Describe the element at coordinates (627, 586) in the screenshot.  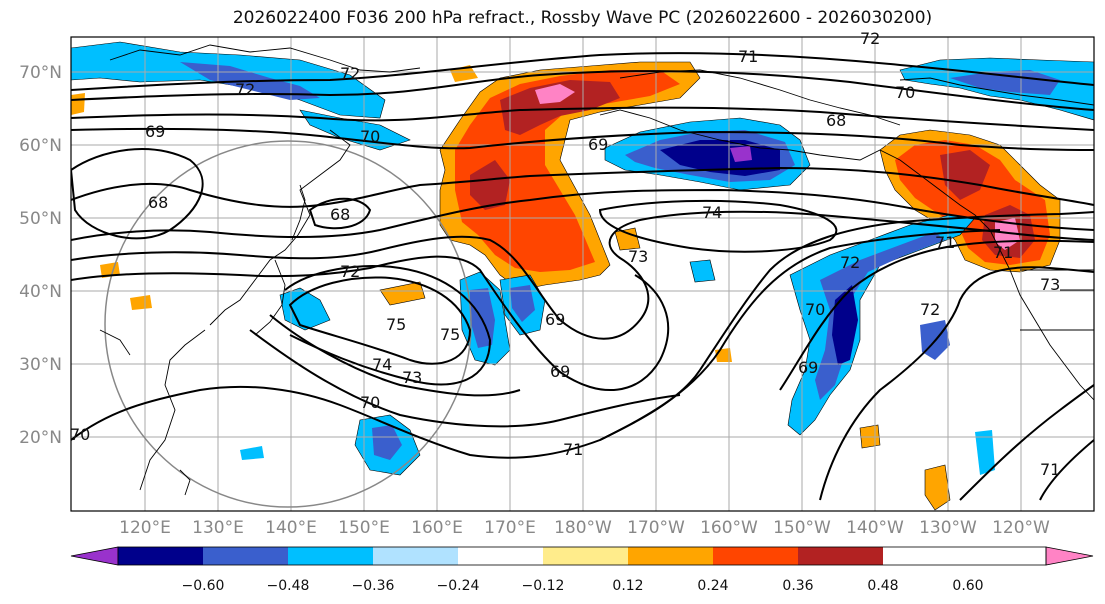
I see `colorbar-tick: 0.12` at that location.